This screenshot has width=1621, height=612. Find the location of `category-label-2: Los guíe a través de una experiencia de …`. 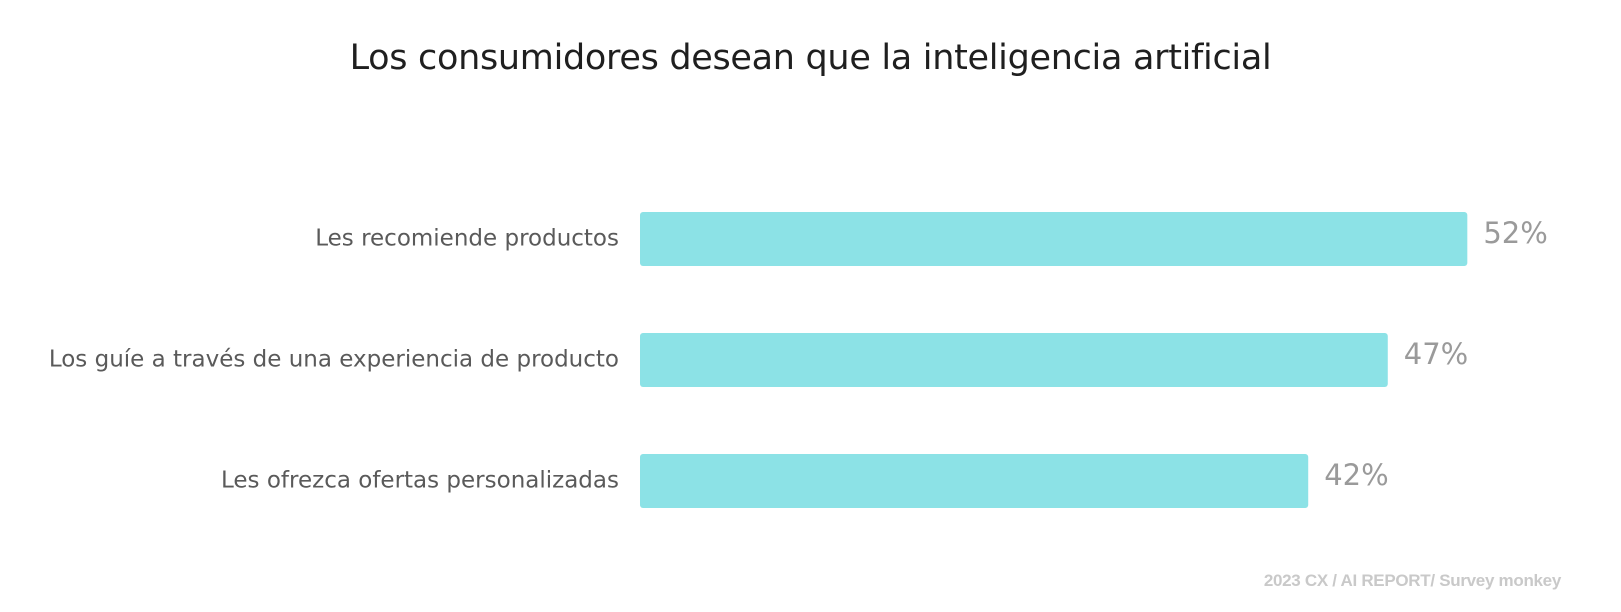

category-label-2: Los guíe a través de una experiencia de … is located at coordinates (334, 360).